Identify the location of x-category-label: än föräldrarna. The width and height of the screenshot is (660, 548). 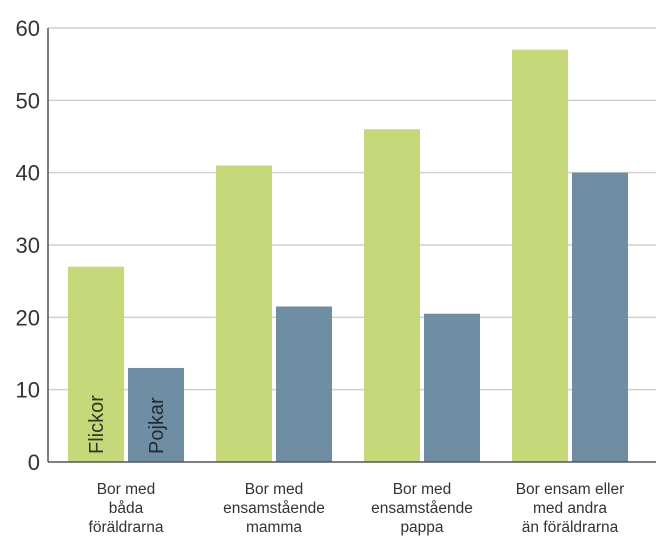
(570, 527).